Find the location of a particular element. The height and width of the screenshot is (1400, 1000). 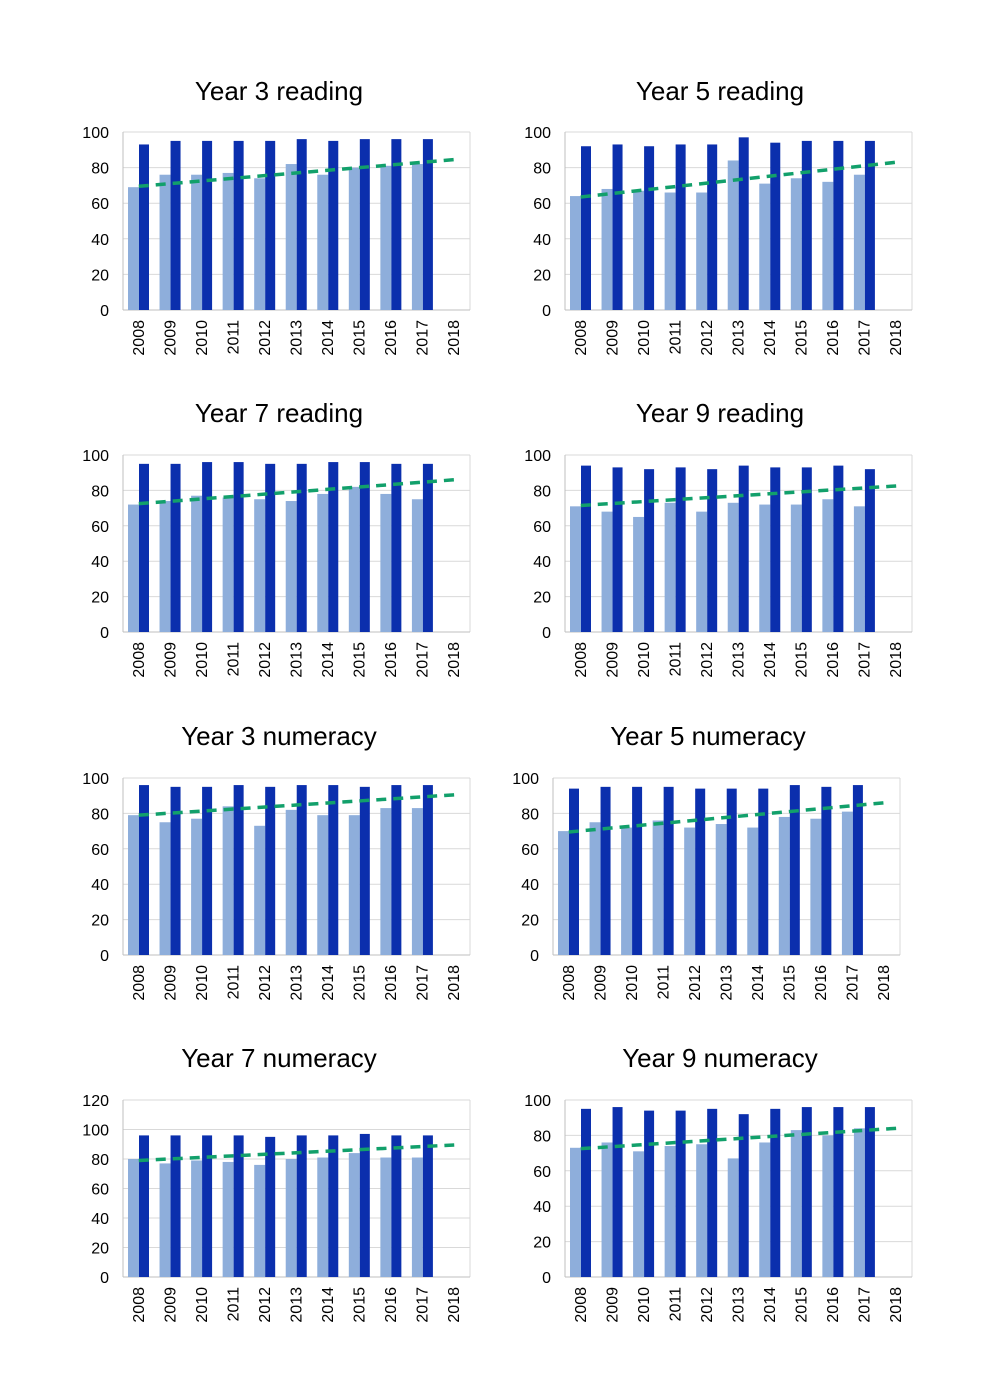

y-tick-label: 40 is located at coordinates (100, 562).